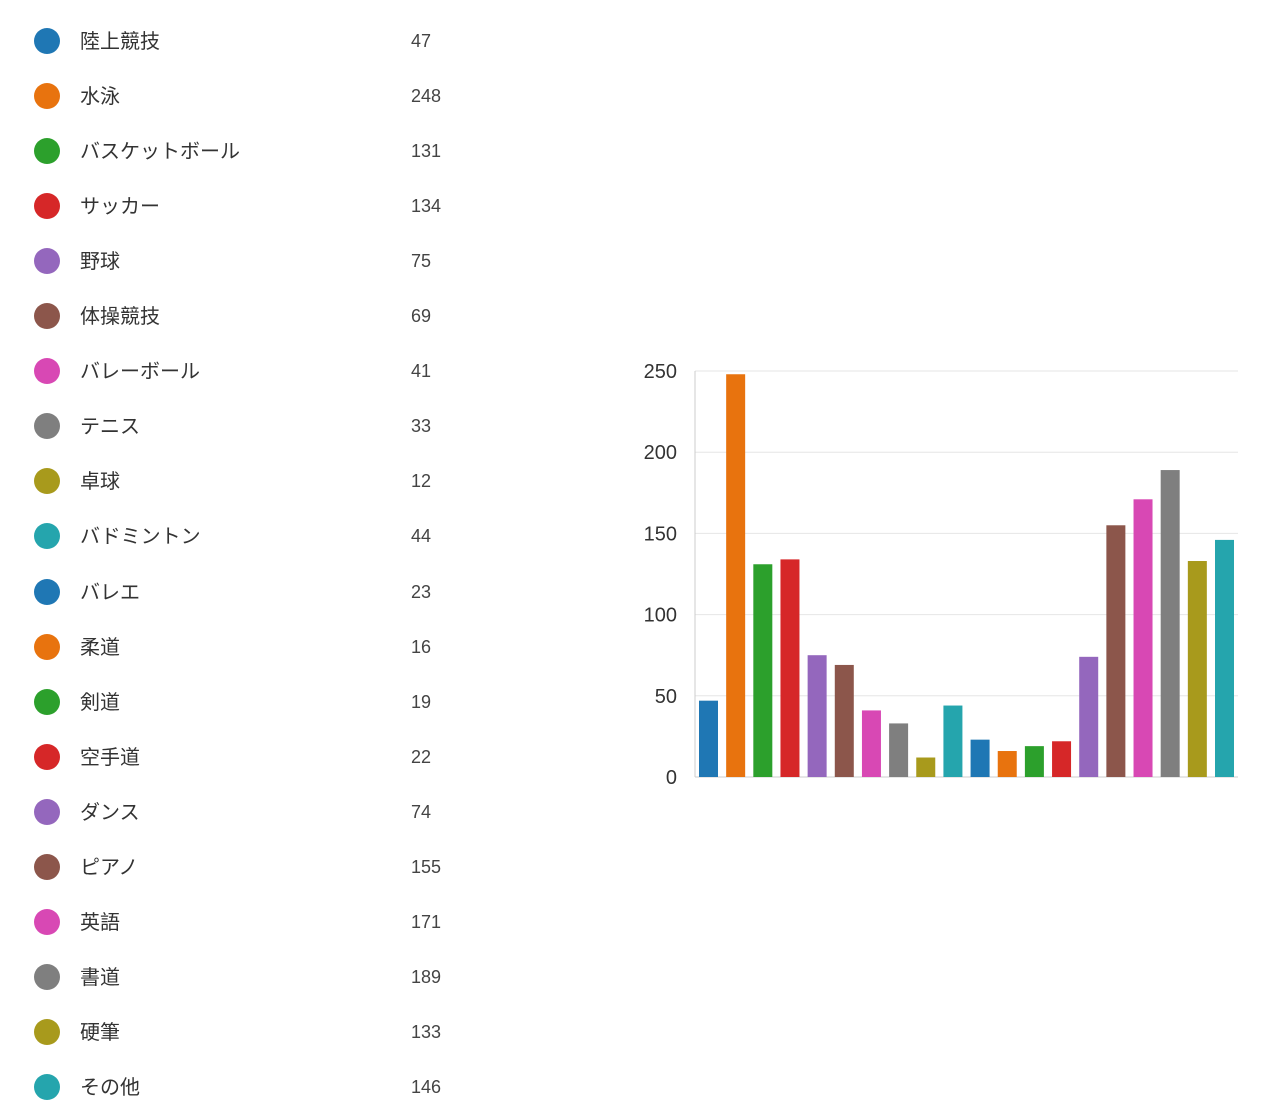 Image resolution: width=1261 pixels, height=1102 pixels. What do you see at coordinates (421, 756) in the screenshot?
I see `legend-value: 22` at bounding box center [421, 756].